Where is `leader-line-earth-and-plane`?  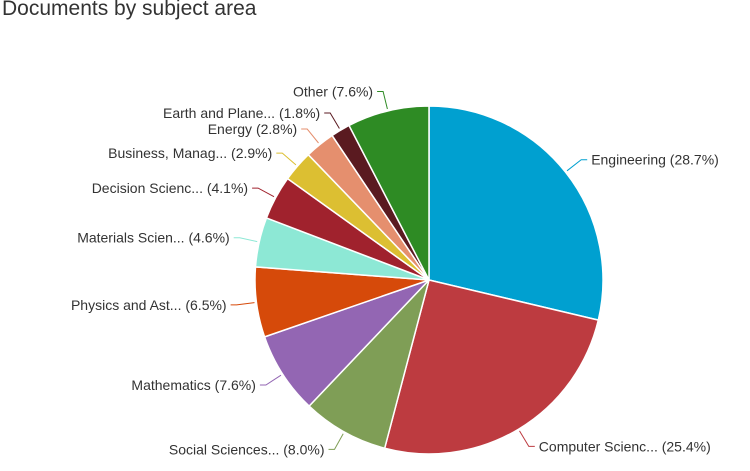 leader-line-earth-and-plane is located at coordinates (332, 120).